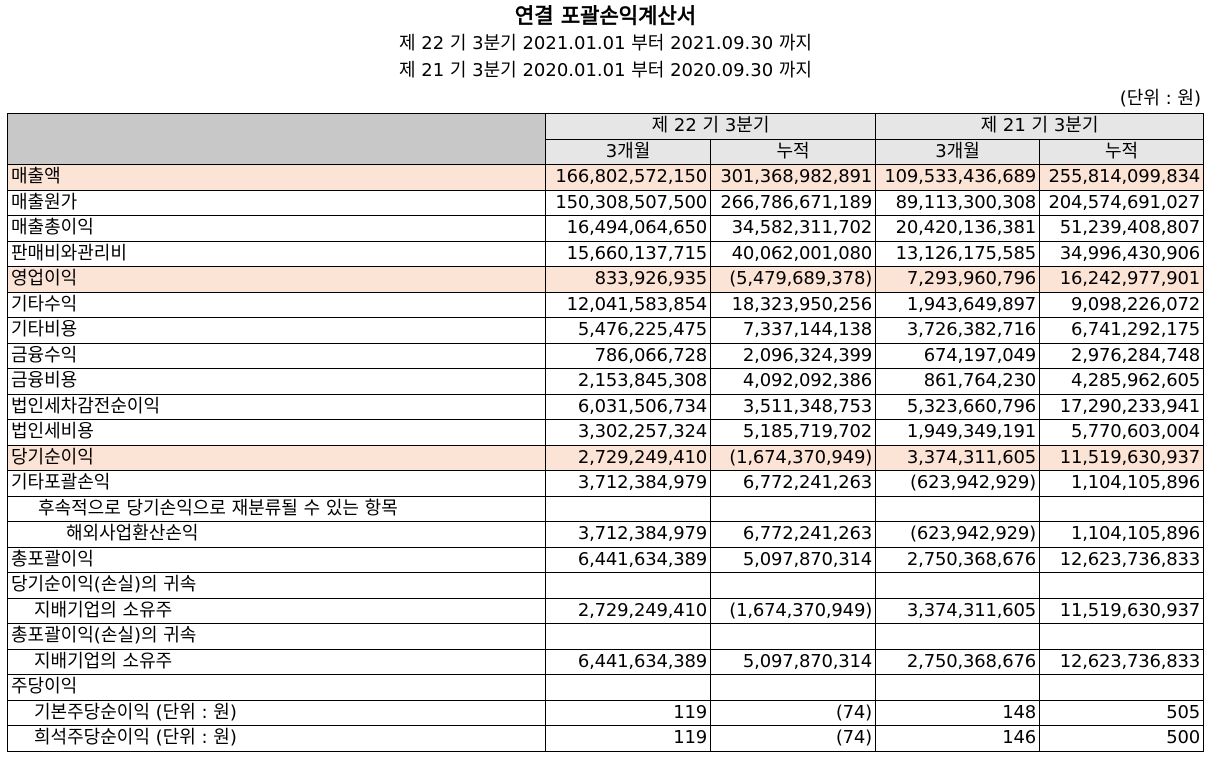  I want to click on cell-value: 16,494,064,650, so click(628, 228).